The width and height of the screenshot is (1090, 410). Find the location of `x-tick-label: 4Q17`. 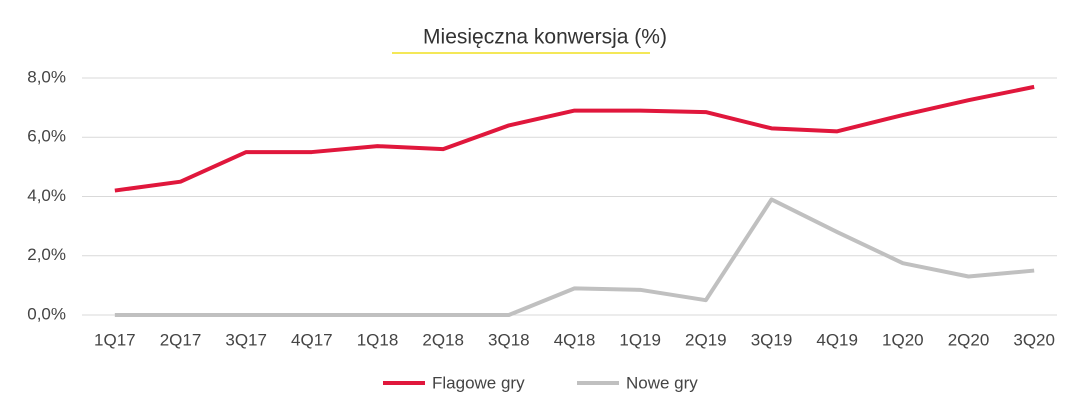

x-tick-label: 4Q17 is located at coordinates (312, 339).